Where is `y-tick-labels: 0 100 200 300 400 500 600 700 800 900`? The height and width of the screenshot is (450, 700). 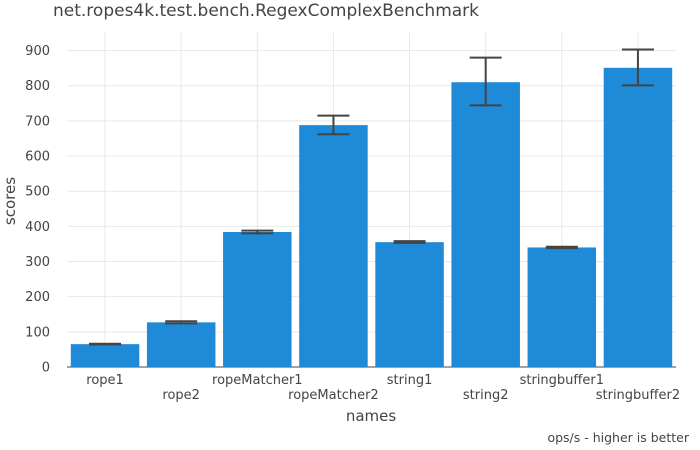
y-tick-labels: 0 100 200 300 400 500 600 700 800 900 is located at coordinates (37, 209).